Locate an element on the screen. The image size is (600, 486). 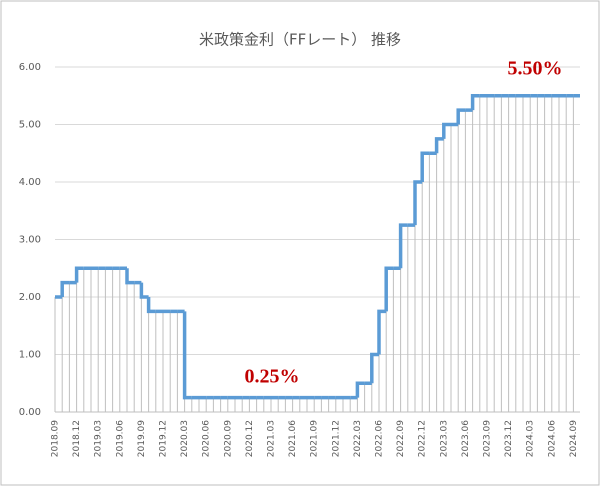
x-tick-label: 2018.12 is located at coordinates (77, 438).